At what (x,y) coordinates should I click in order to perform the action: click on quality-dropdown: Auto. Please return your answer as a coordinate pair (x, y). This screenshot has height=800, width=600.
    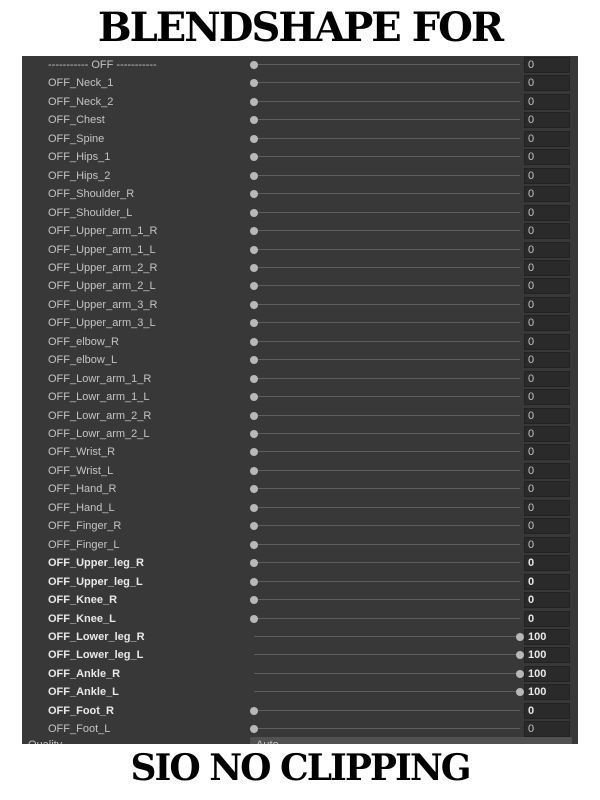
    Looking at the image, I should click on (411, 742).